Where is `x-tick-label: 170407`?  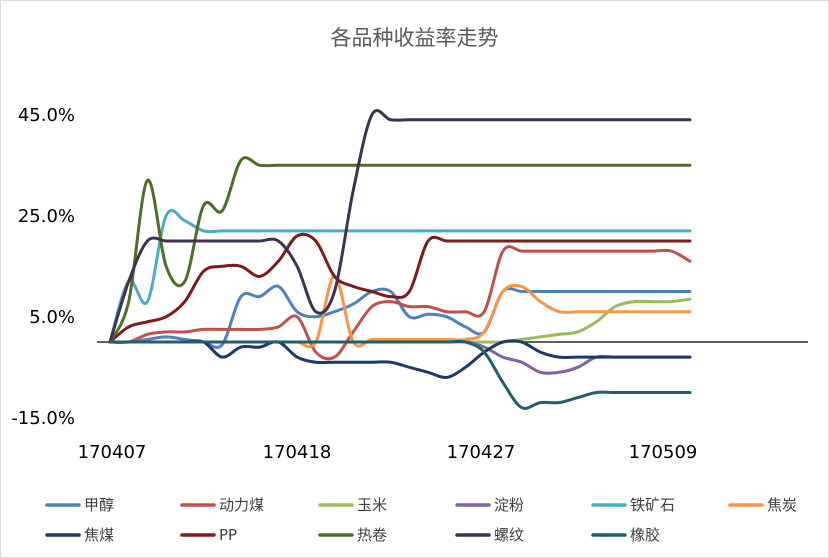
x-tick-label: 170407 is located at coordinates (112, 452).